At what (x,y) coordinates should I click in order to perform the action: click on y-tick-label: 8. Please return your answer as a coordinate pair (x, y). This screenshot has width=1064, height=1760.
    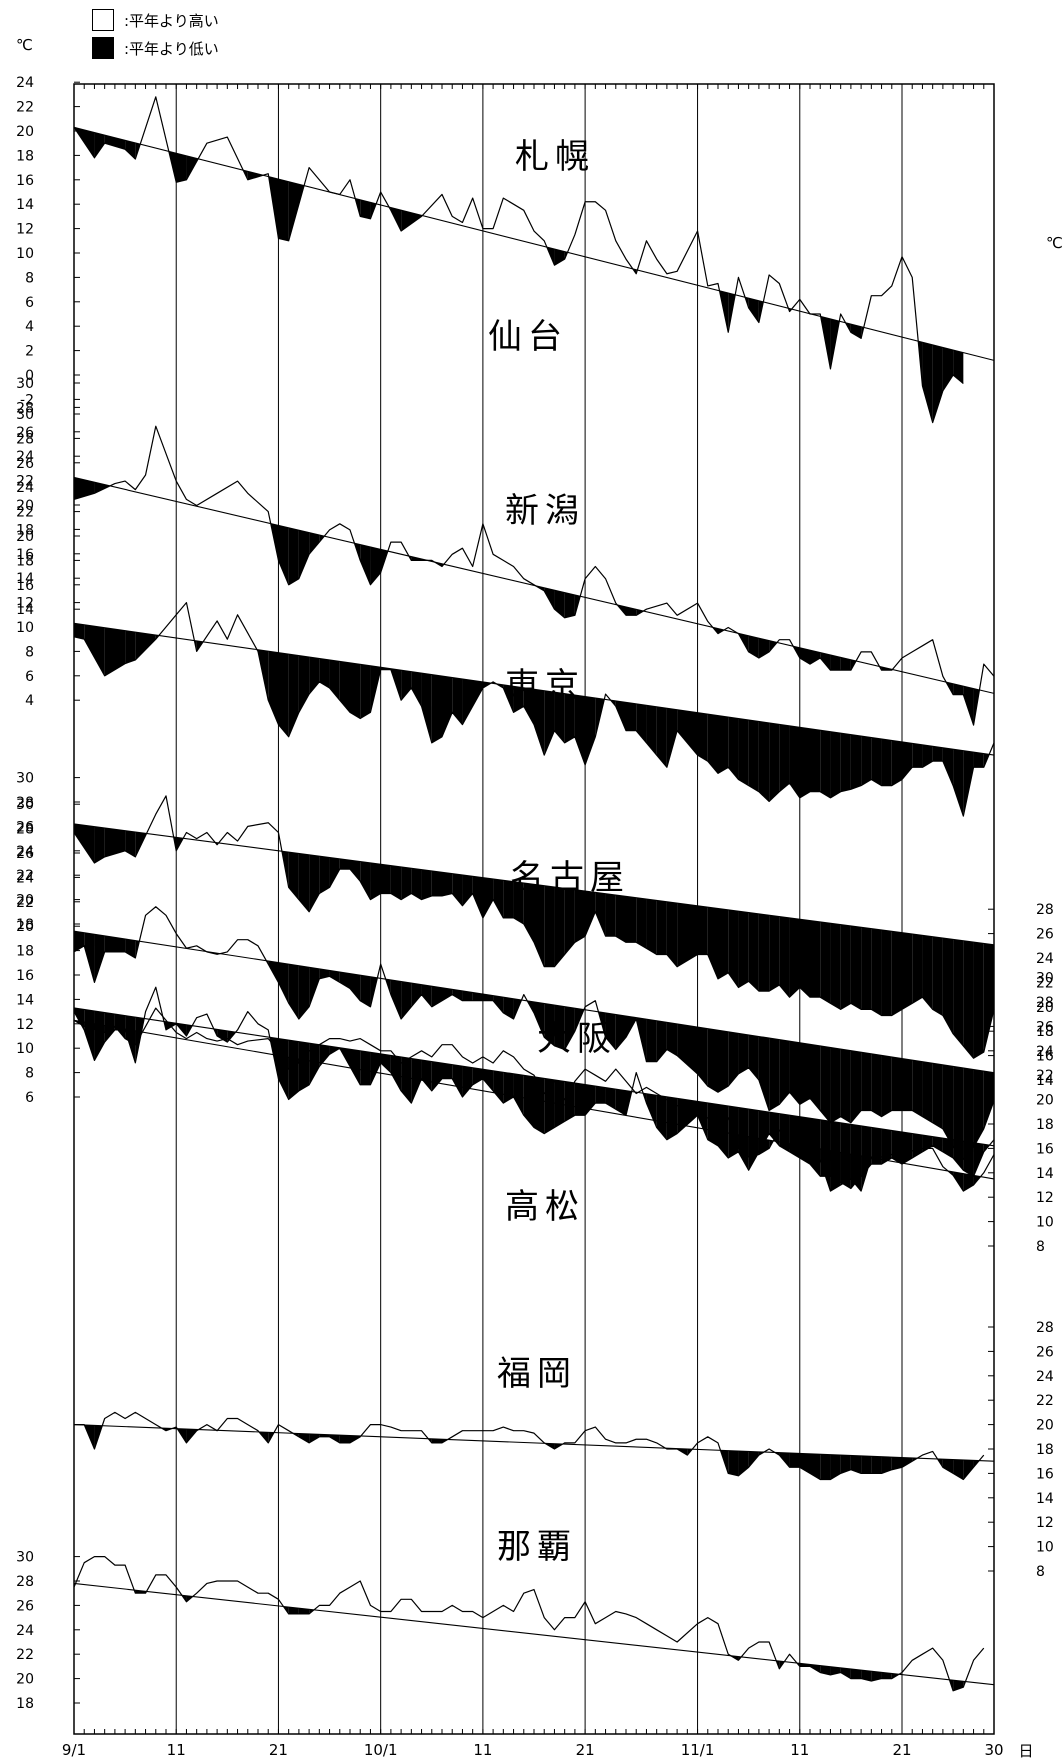
    Looking at the image, I should click on (1040, 1572).